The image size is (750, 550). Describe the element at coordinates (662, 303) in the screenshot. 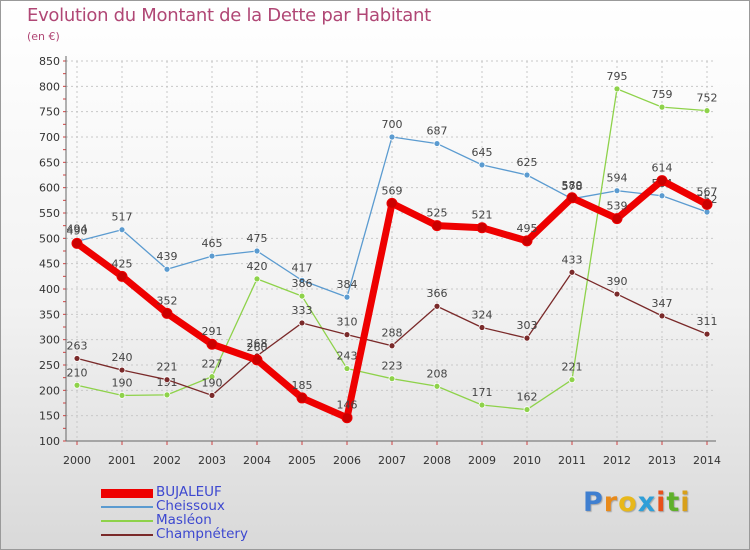

I see `data-label: 347` at that location.